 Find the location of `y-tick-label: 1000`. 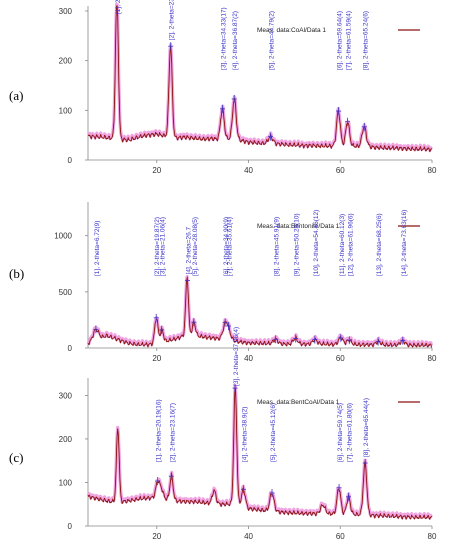

y-tick-label: 1000 is located at coordinates (63, 236).